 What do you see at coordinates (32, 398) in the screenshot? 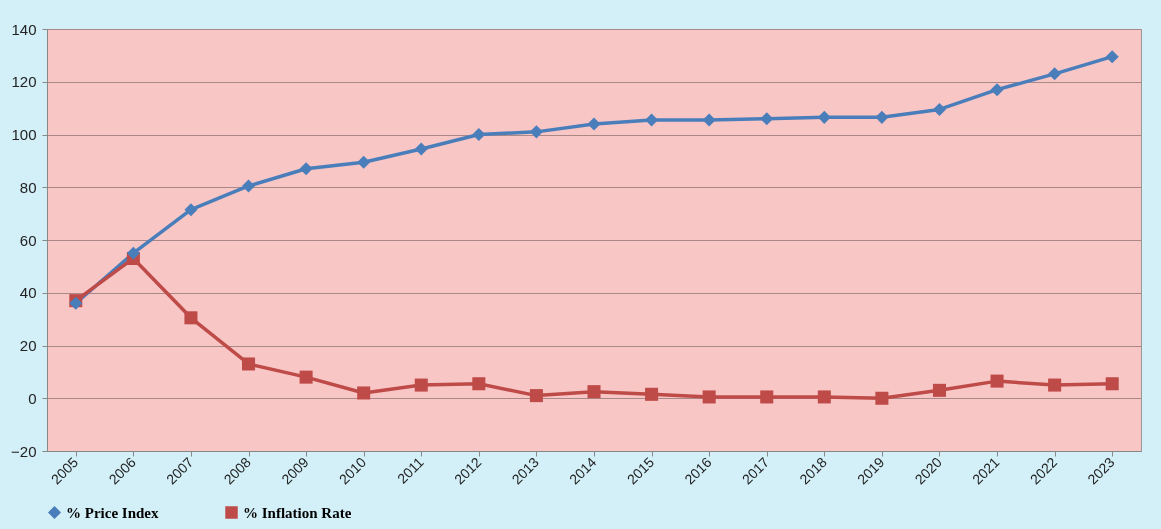
I see `y-tick-label: 0` at bounding box center [32, 398].